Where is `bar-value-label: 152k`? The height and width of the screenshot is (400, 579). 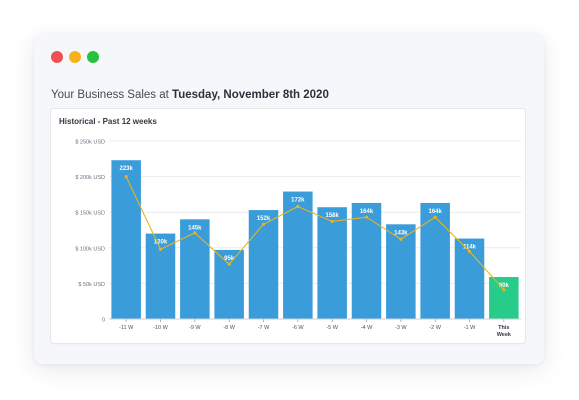
bar-value-label: 152k is located at coordinates (264, 219).